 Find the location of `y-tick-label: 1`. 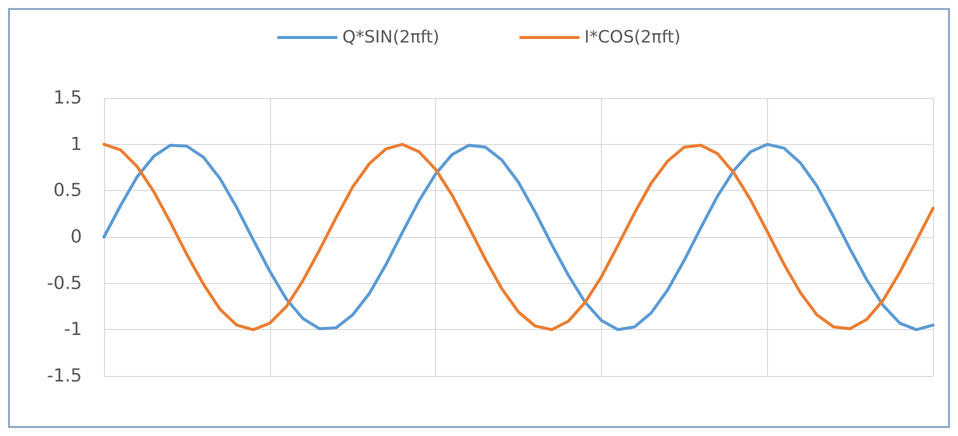

y-tick-label: 1 is located at coordinates (76, 144).